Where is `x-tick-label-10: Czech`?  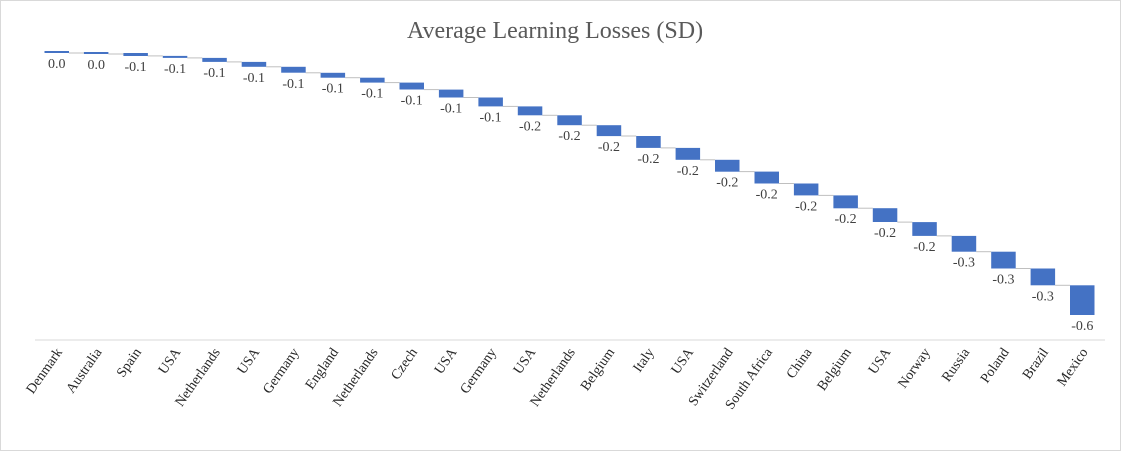
x-tick-label-10: Czech is located at coordinates (405, 364).